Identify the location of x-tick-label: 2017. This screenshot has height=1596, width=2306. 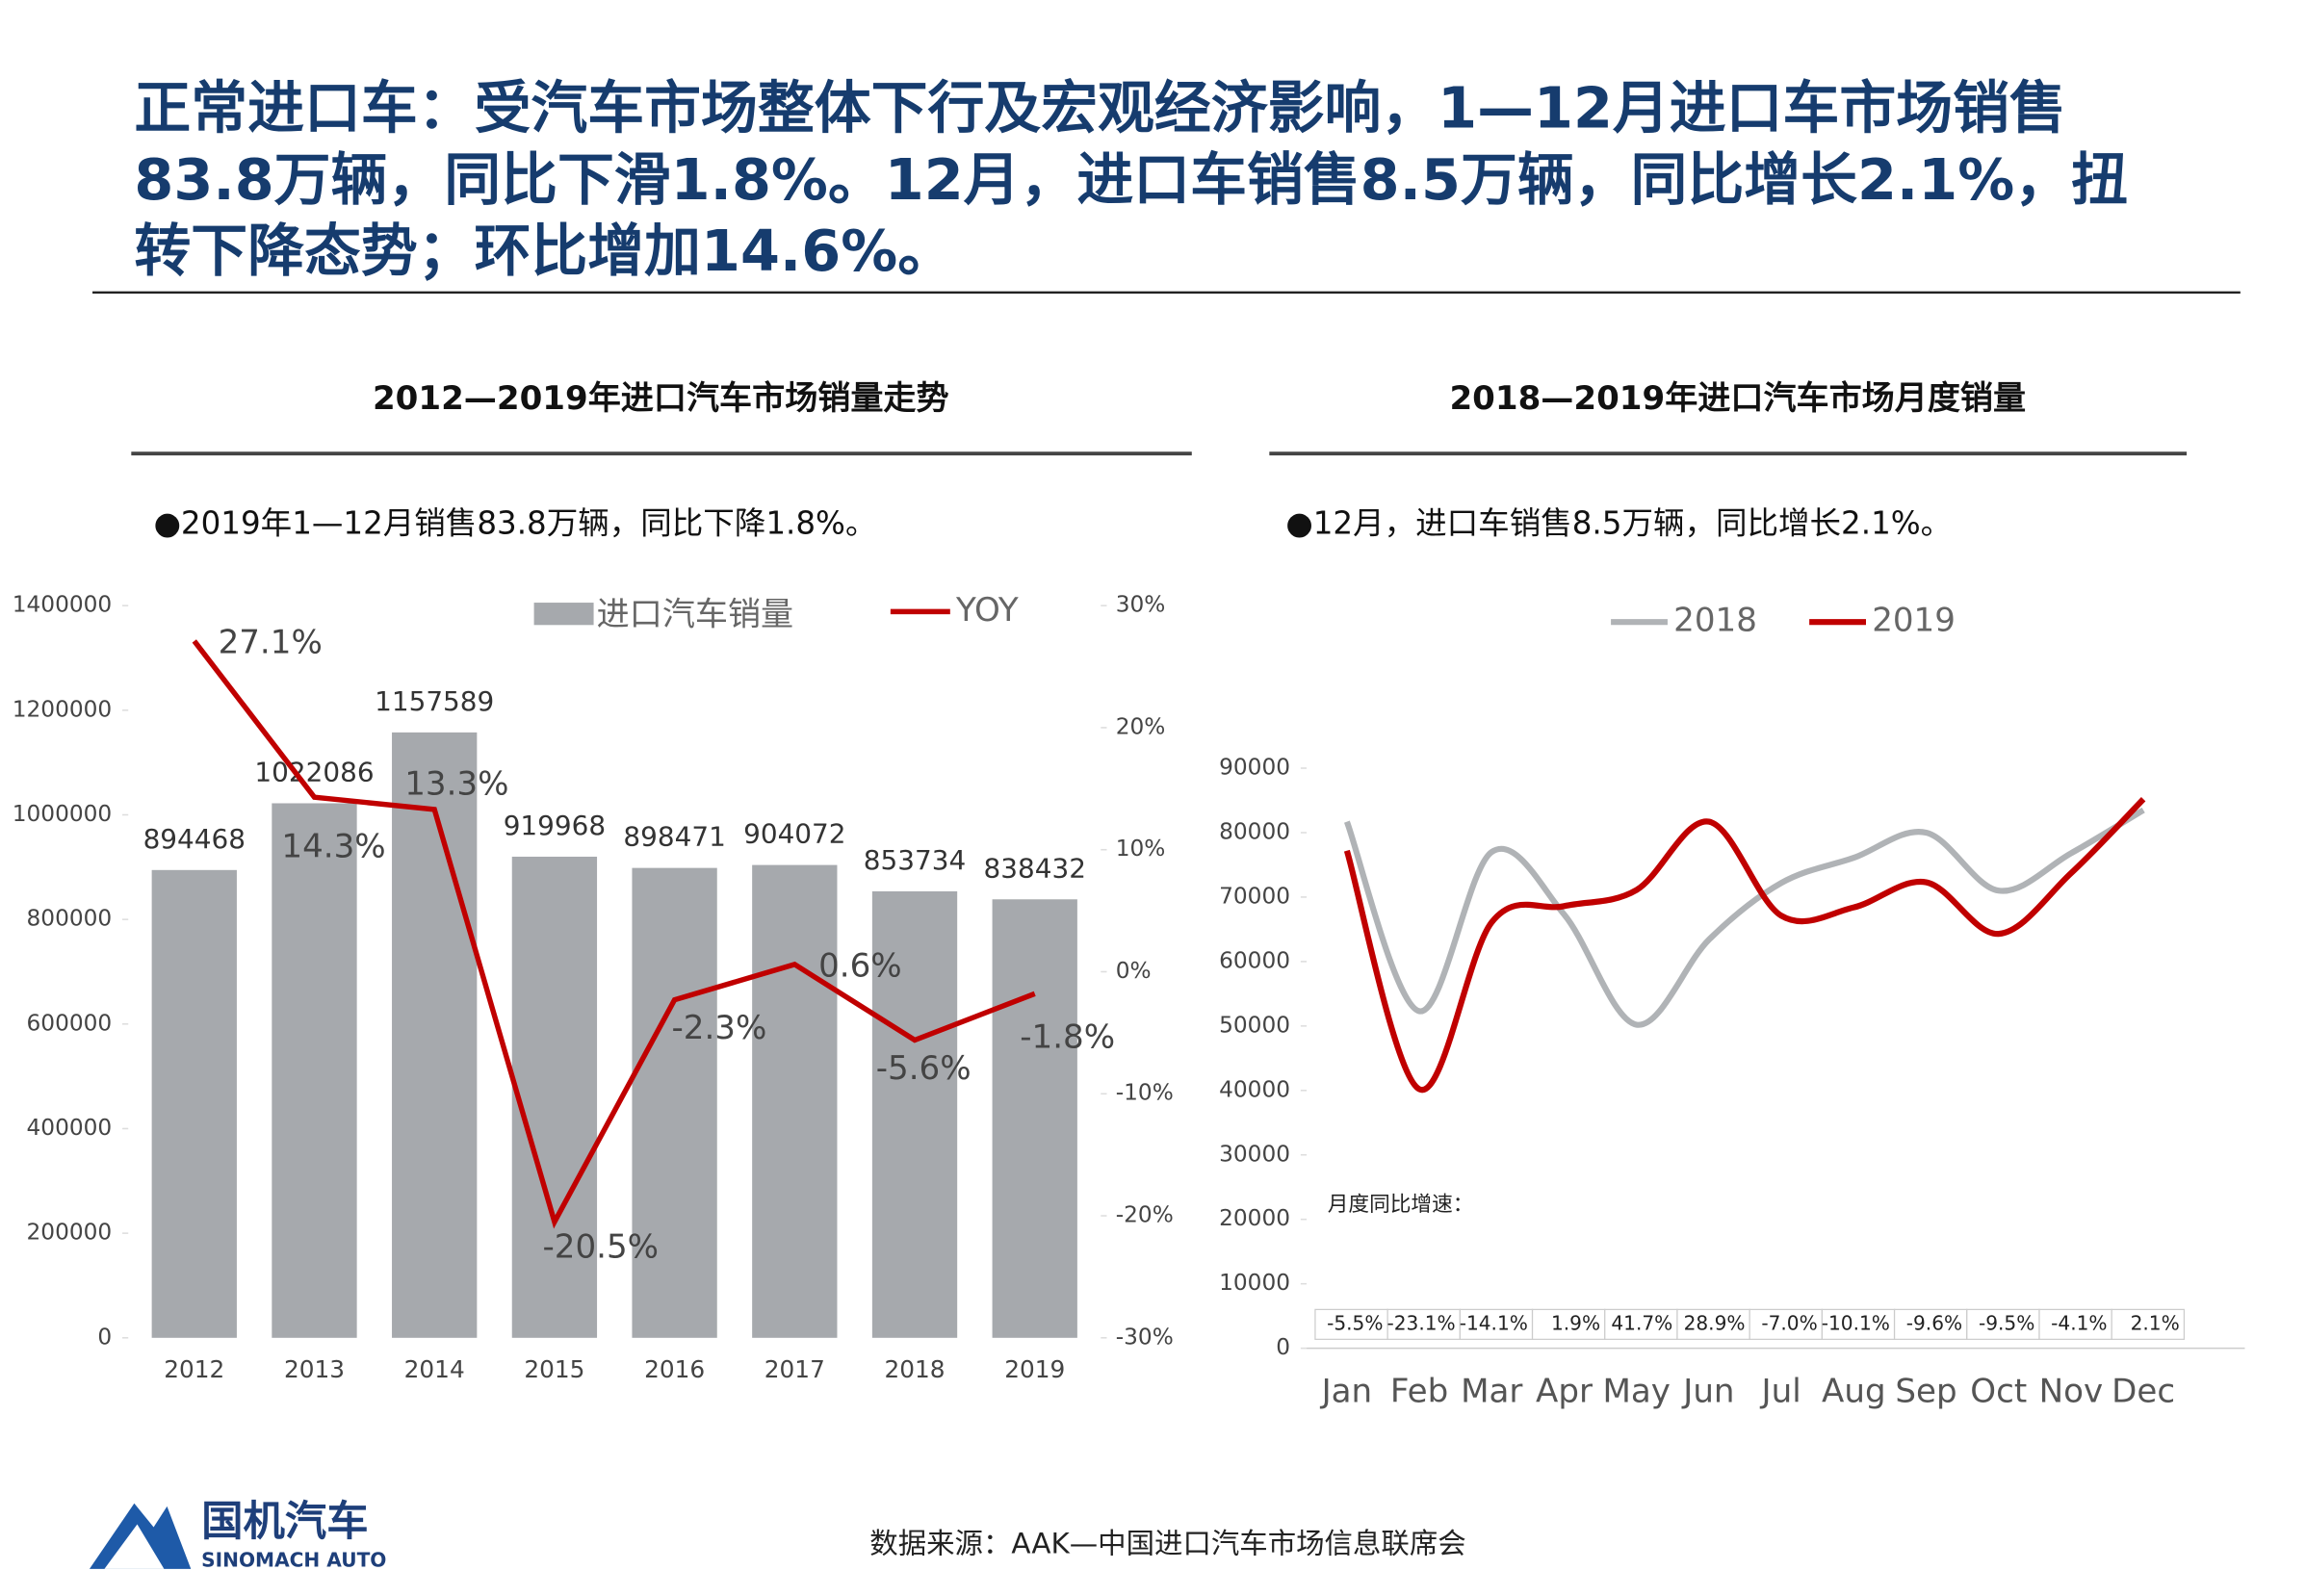
(794, 1369).